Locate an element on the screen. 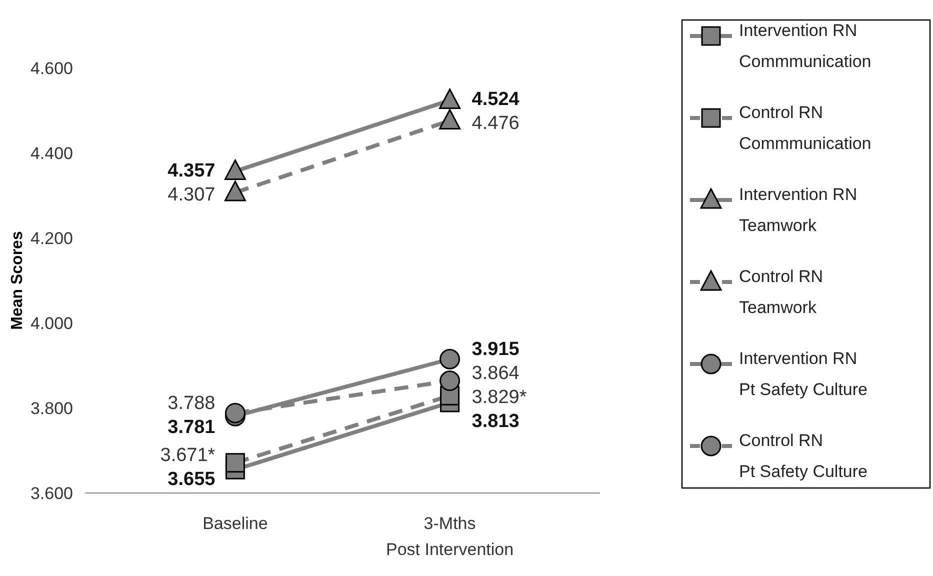 The height and width of the screenshot is (576, 933). y-tick-label: 4.000 is located at coordinates (51, 323).